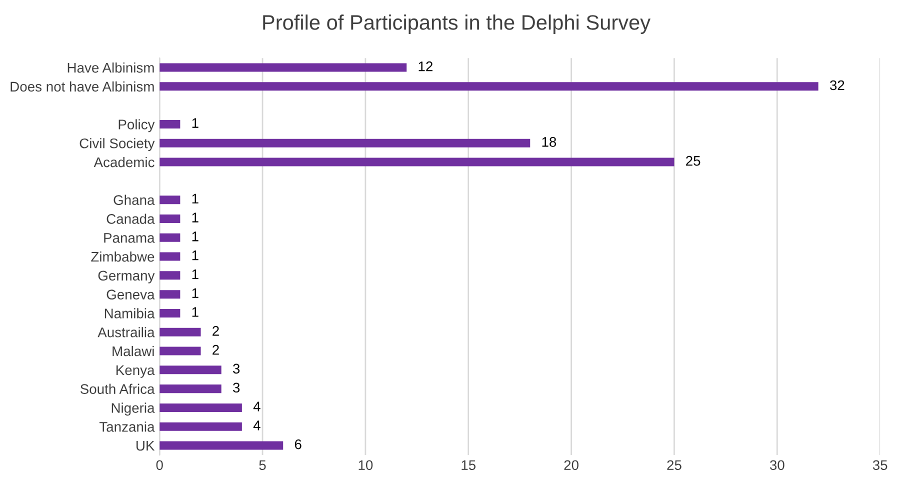 Image resolution: width=912 pixels, height=484 pixels. What do you see at coordinates (126, 277) in the screenshot?
I see `y-tick-label: Germany` at bounding box center [126, 277].